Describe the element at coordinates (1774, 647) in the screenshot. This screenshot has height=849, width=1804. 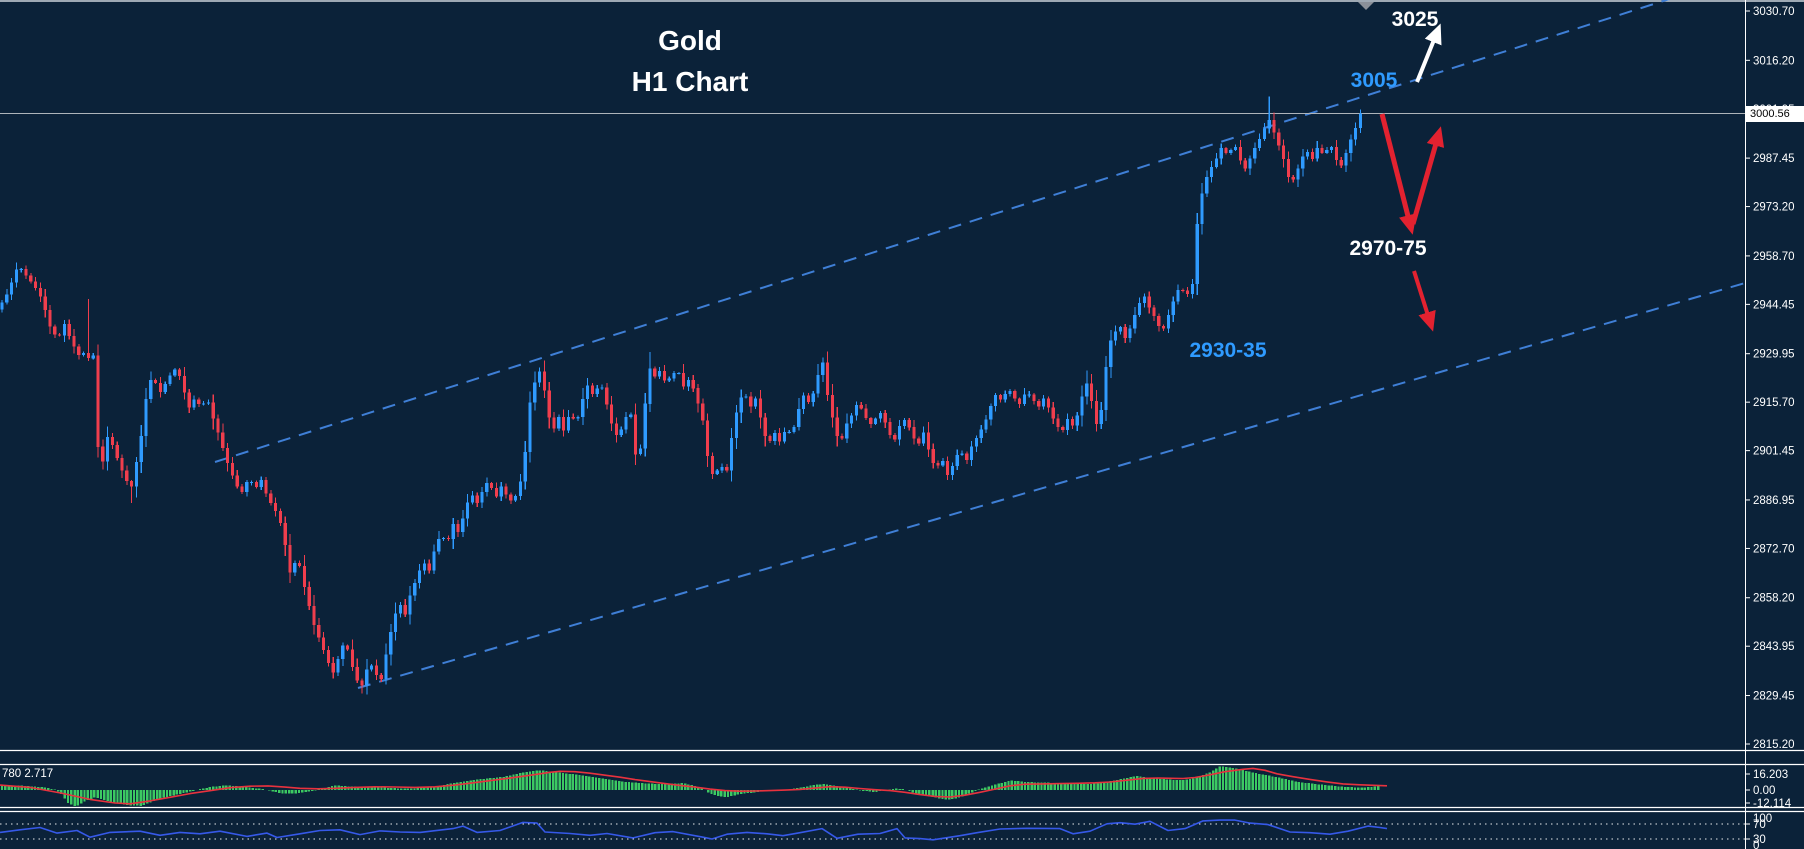
I see `svg-text: 2843.95` at that location.